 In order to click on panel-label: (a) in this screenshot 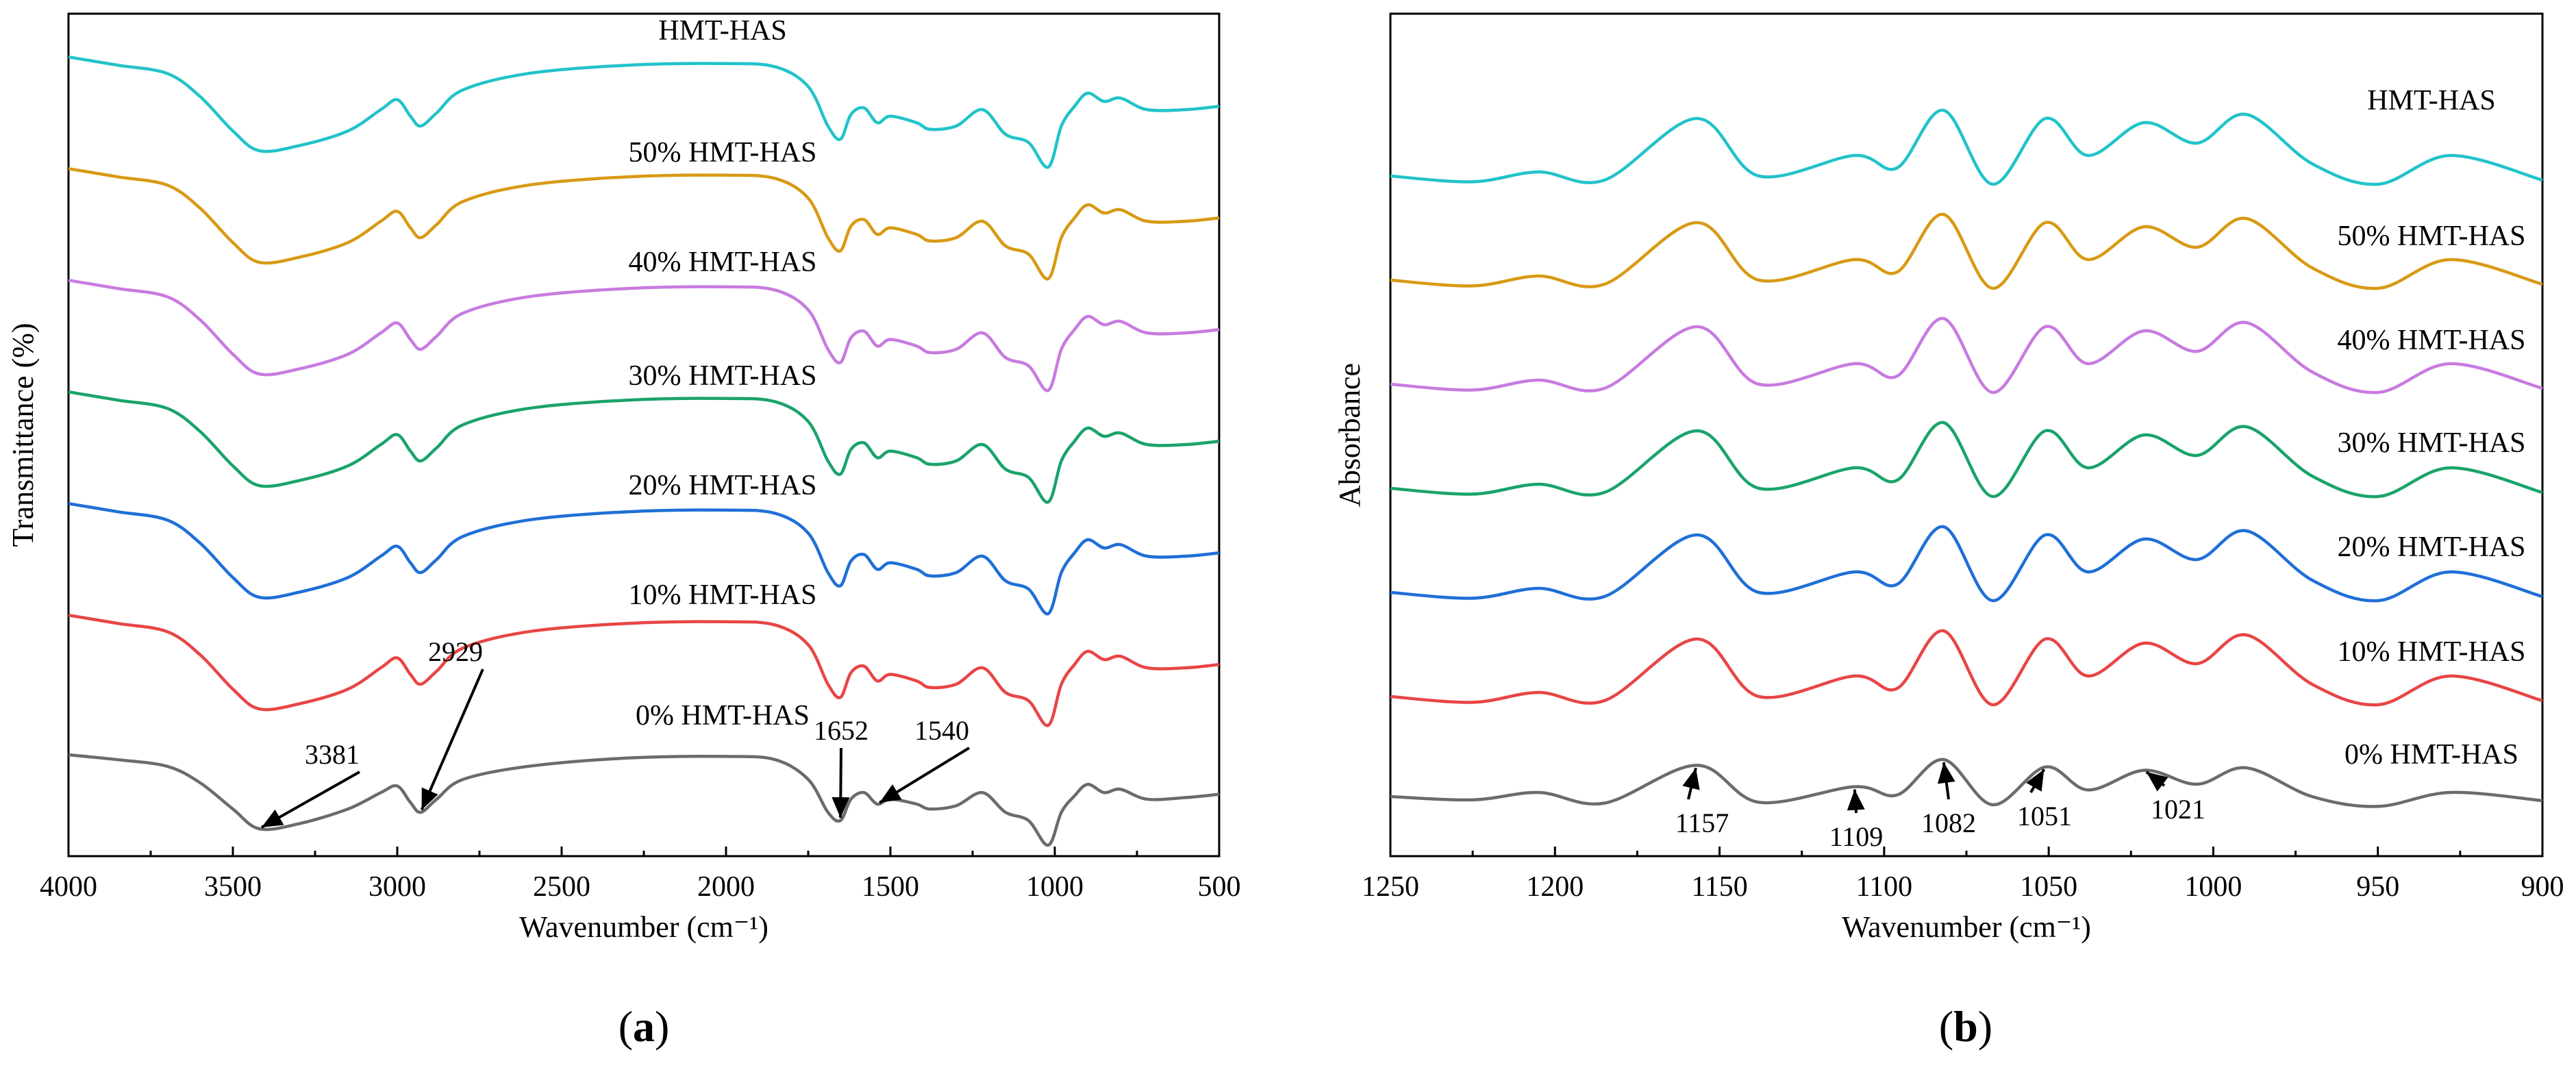, I will do `click(644, 1026)`.